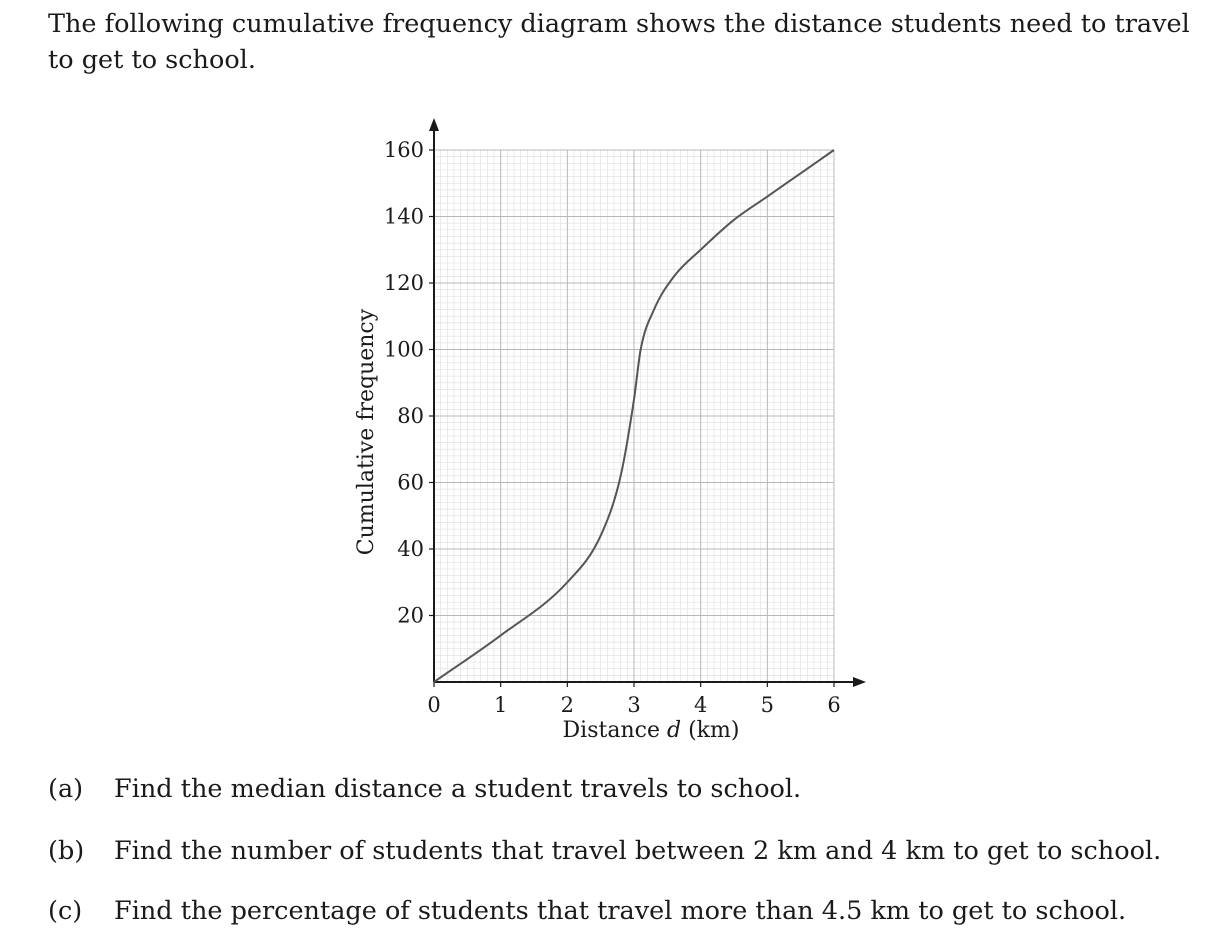 This screenshot has height=942, width=1218. What do you see at coordinates (65, 911) in the screenshot?
I see `question-c-label: (c)` at bounding box center [65, 911].